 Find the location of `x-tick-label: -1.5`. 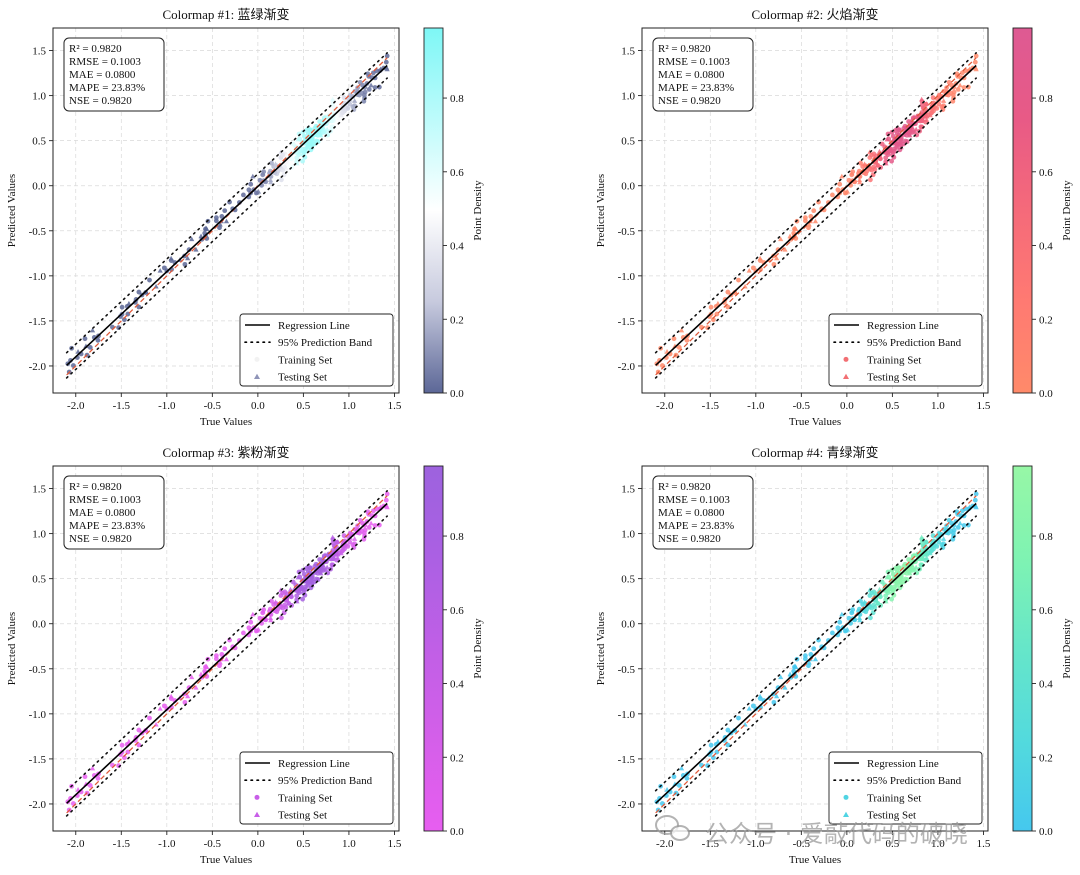

x-tick-label: -1.5 is located at coordinates (122, 844).